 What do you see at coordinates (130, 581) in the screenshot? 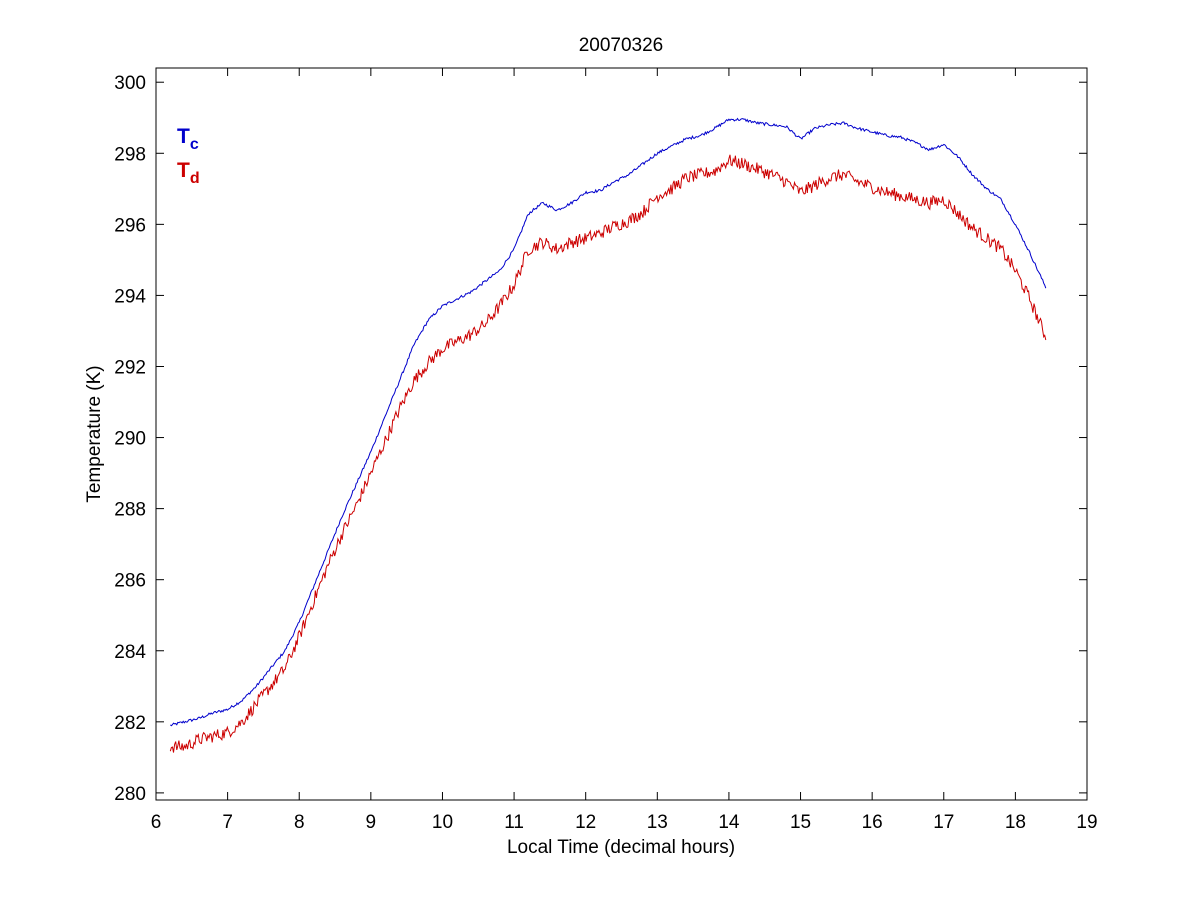
I see `y-tick-label: 286` at bounding box center [130, 581].